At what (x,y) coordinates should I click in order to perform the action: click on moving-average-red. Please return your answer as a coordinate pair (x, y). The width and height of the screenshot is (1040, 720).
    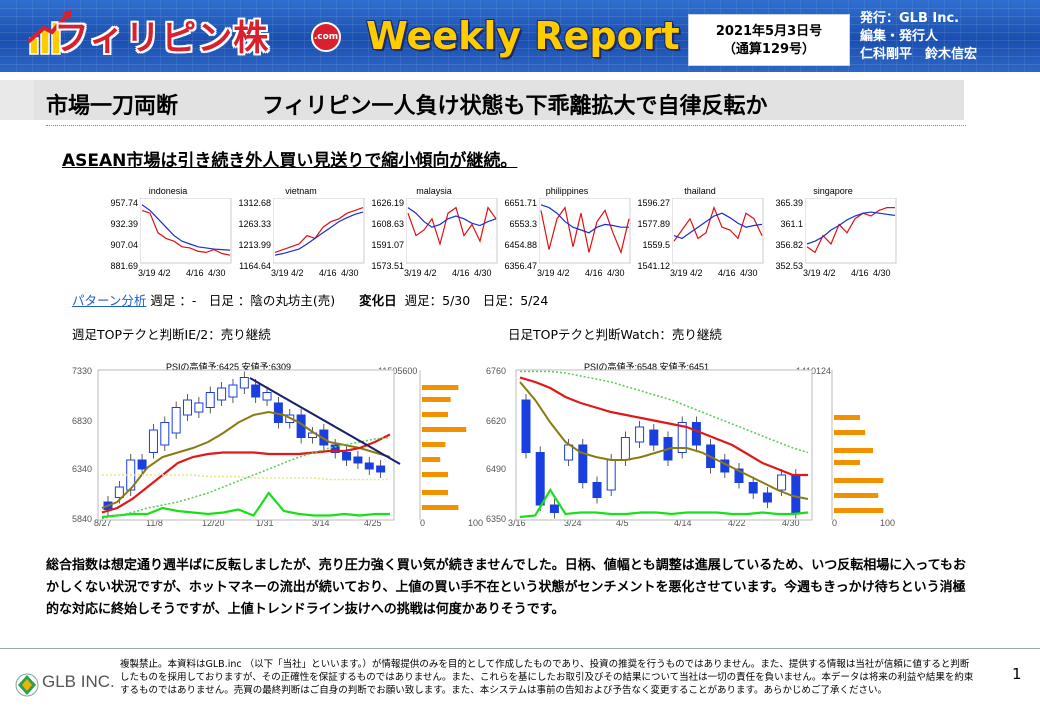
    Looking at the image, I should click on (246, 473).